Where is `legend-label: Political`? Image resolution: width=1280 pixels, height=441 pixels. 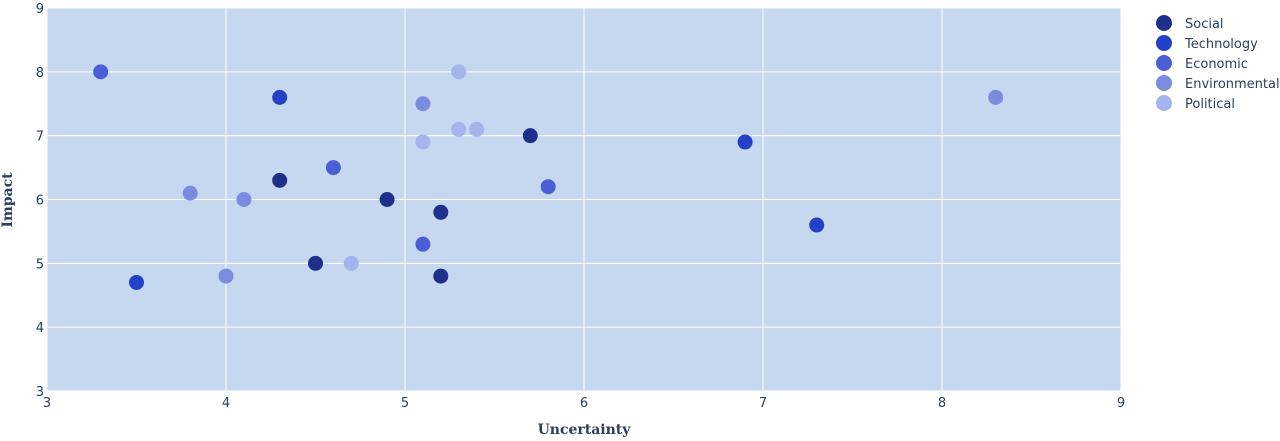 legend-label: Political is located at coordinates (1210, 104).